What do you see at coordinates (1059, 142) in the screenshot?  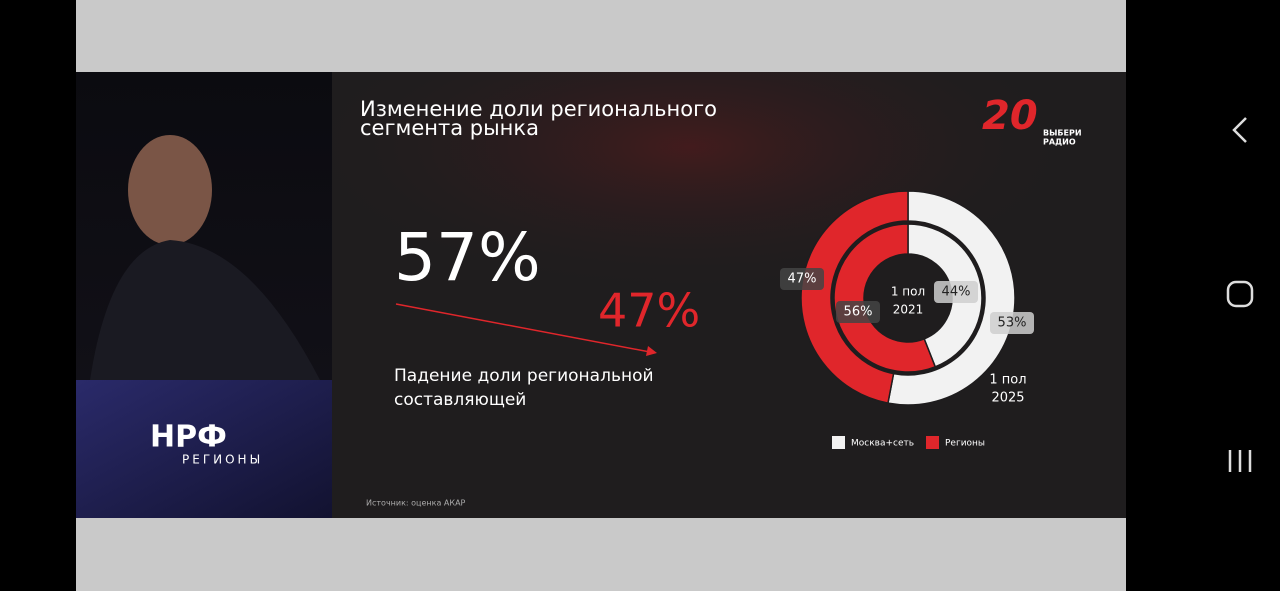 I see `logo-text: РАДИО` at bounding box center [1059, 142].